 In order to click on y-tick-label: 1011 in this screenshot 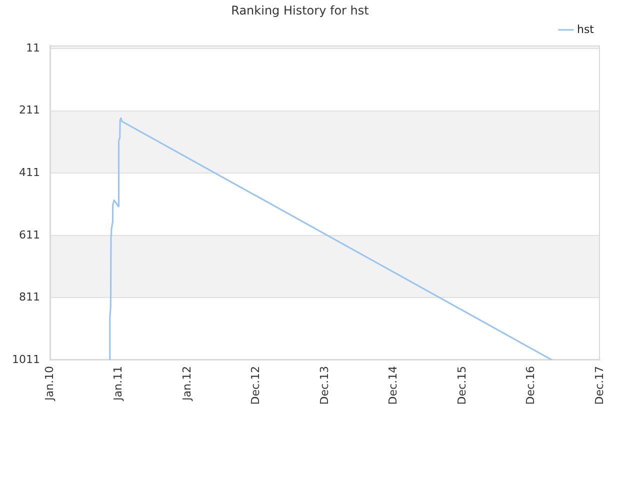, I will do `click(26, 359)`.